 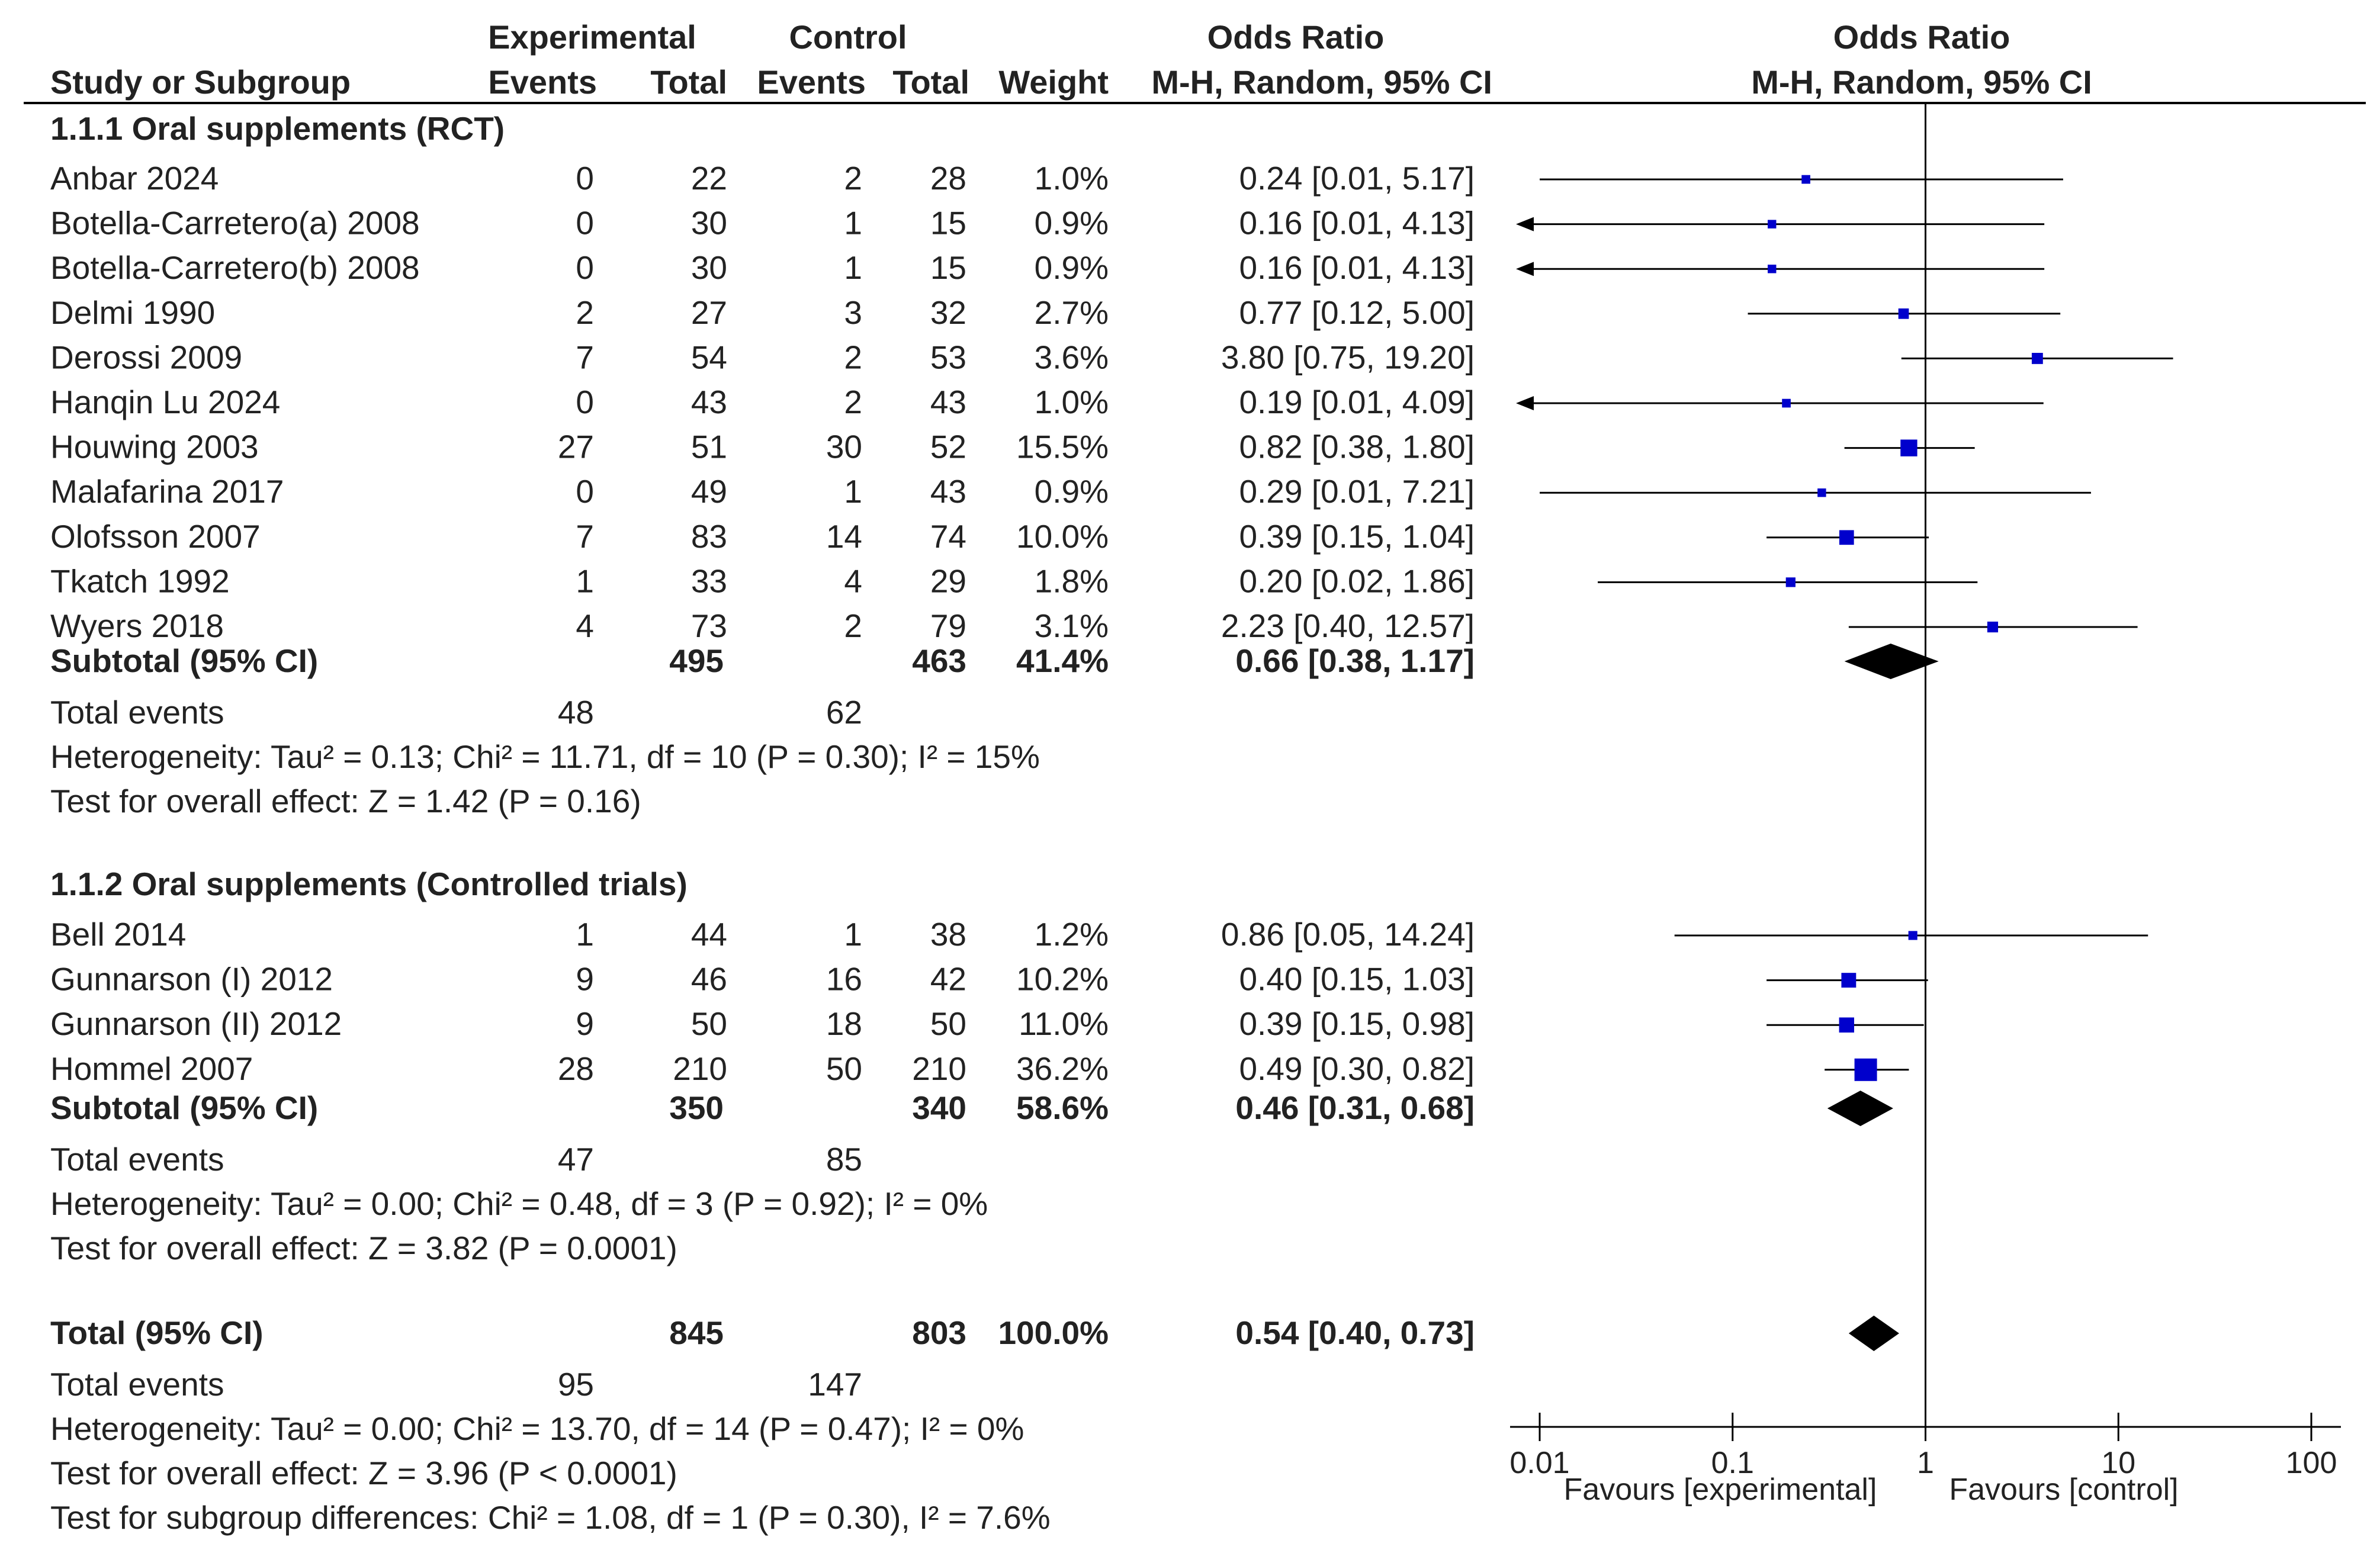 What do you see at coordinates (196, 1023) in the screenshot?
I see `study-name: Gunnarson (II) 2012` at bounding box center [196, 1023].